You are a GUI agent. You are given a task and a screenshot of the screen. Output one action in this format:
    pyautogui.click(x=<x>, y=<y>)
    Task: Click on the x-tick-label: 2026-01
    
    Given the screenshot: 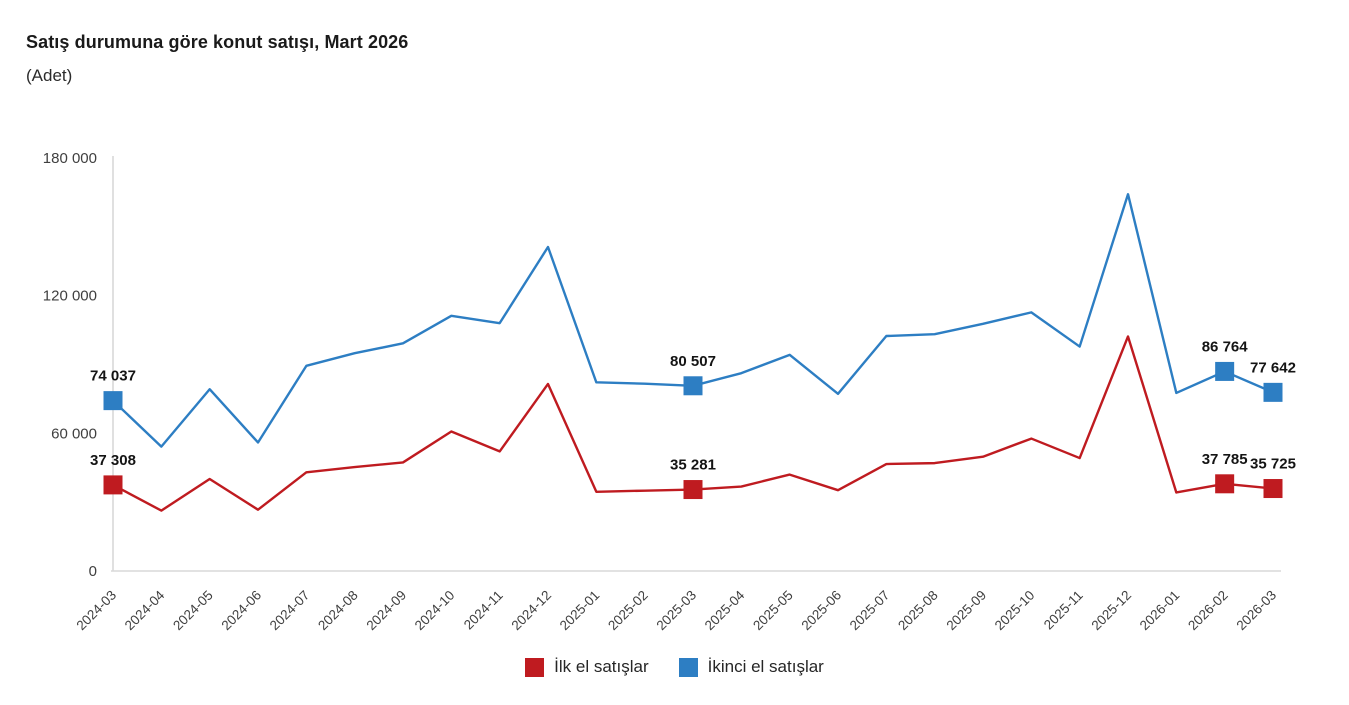 What is the action you would take?
    pyautogui.click(x=1160, y=611)
    